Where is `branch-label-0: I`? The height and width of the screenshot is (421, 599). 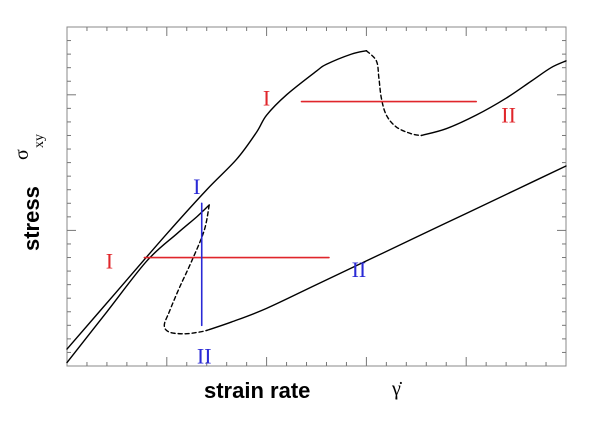
branch-label-0: I is located at coordinates (266, 98).